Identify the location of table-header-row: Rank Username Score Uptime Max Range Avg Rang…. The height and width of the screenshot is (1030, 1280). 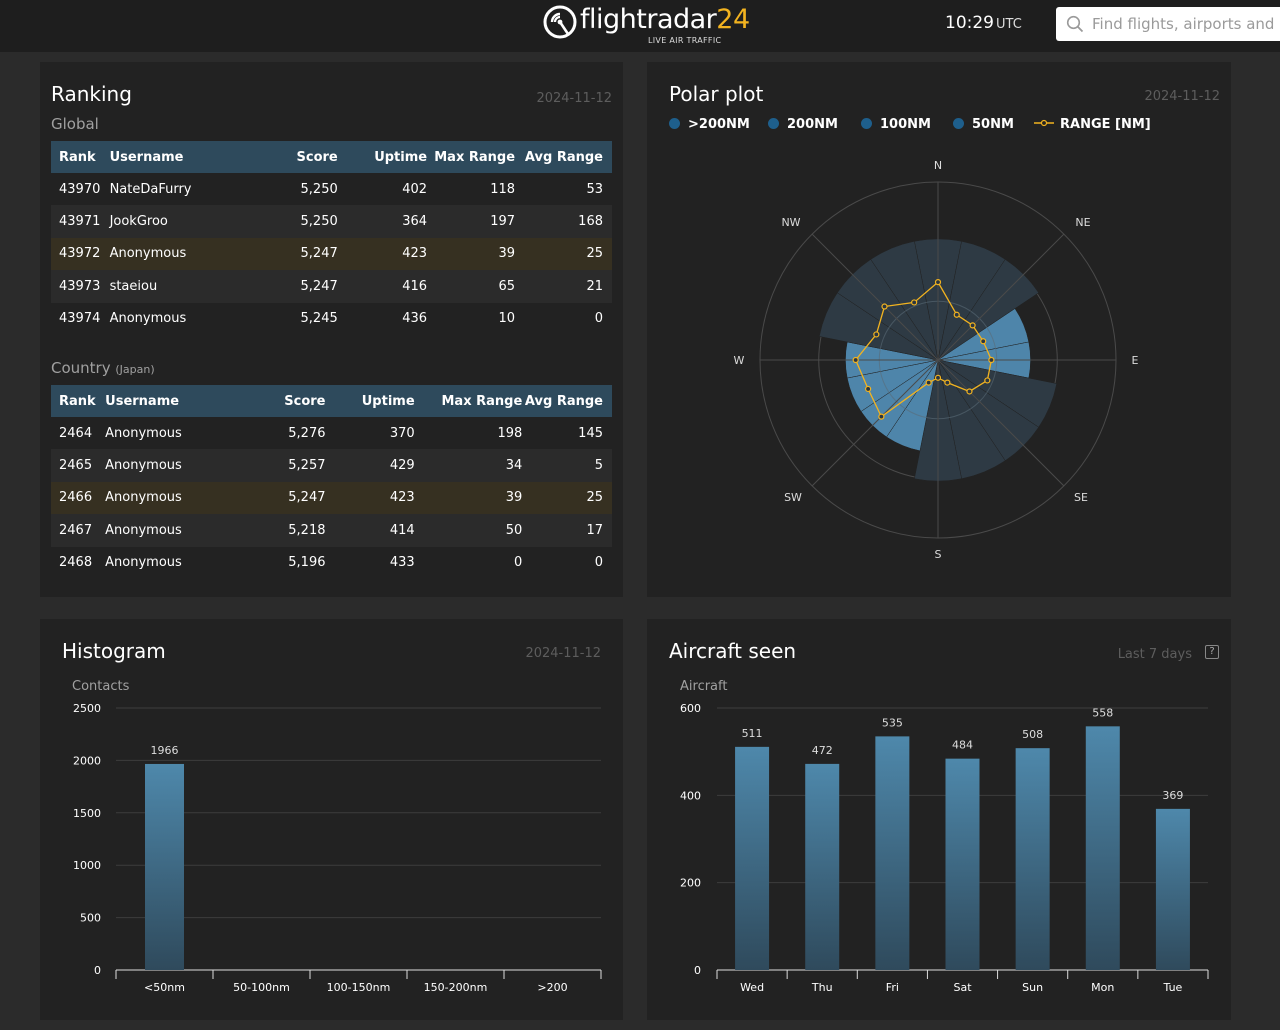
(331, 401).